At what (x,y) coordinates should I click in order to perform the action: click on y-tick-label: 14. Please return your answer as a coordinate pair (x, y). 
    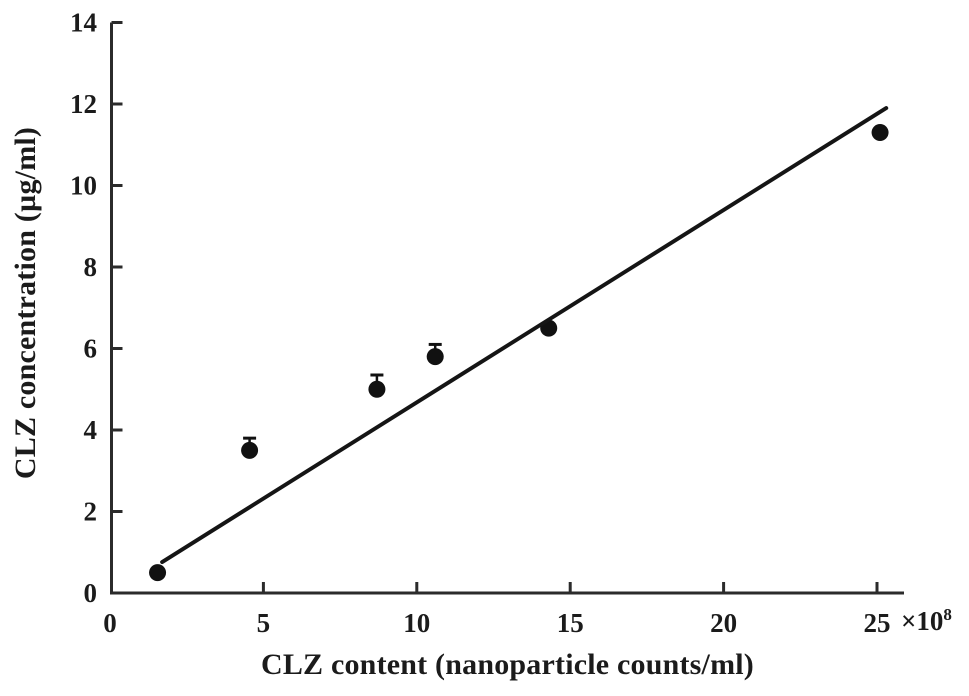
    Looking at the image, I should click on (83, 23).